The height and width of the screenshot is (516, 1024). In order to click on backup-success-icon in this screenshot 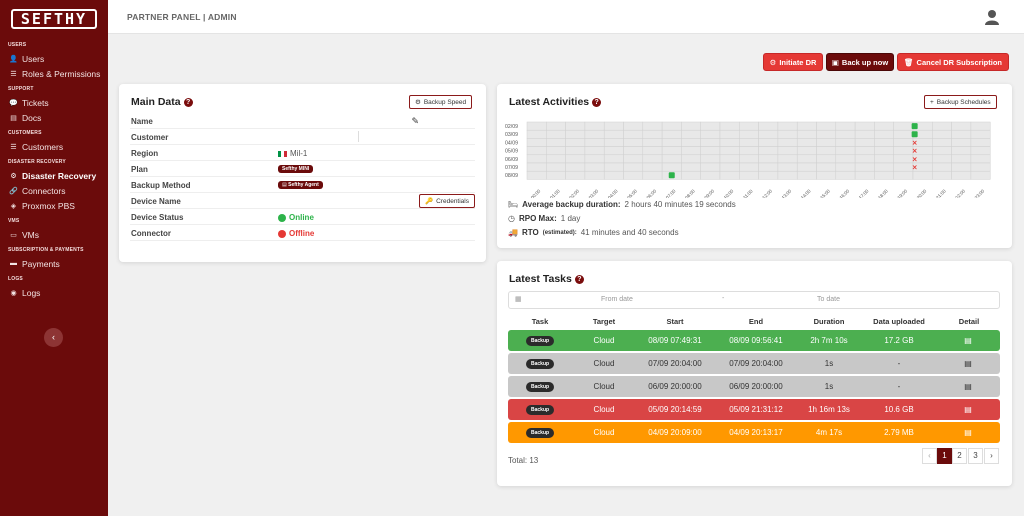, I will do `click(914, 134)`.